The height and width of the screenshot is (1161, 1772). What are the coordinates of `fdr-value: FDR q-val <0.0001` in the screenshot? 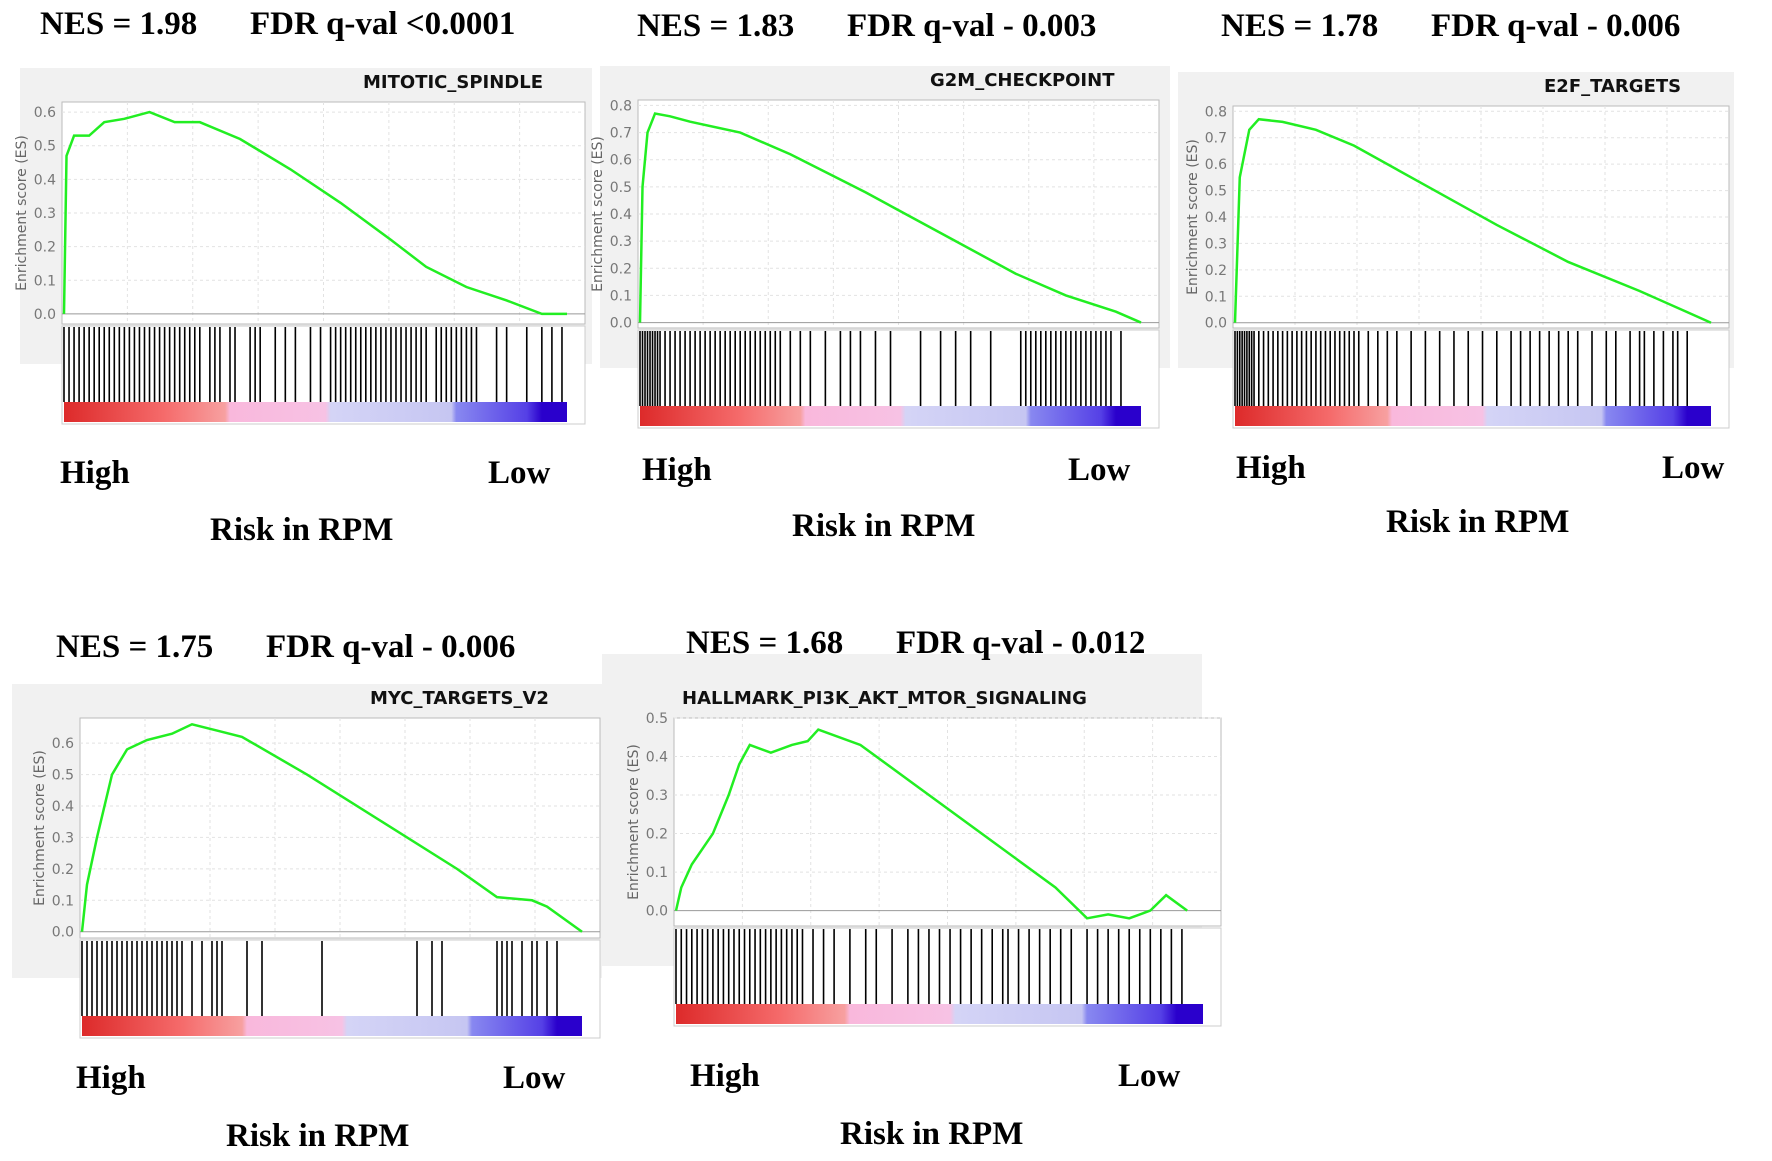 It's located at (383, 24).